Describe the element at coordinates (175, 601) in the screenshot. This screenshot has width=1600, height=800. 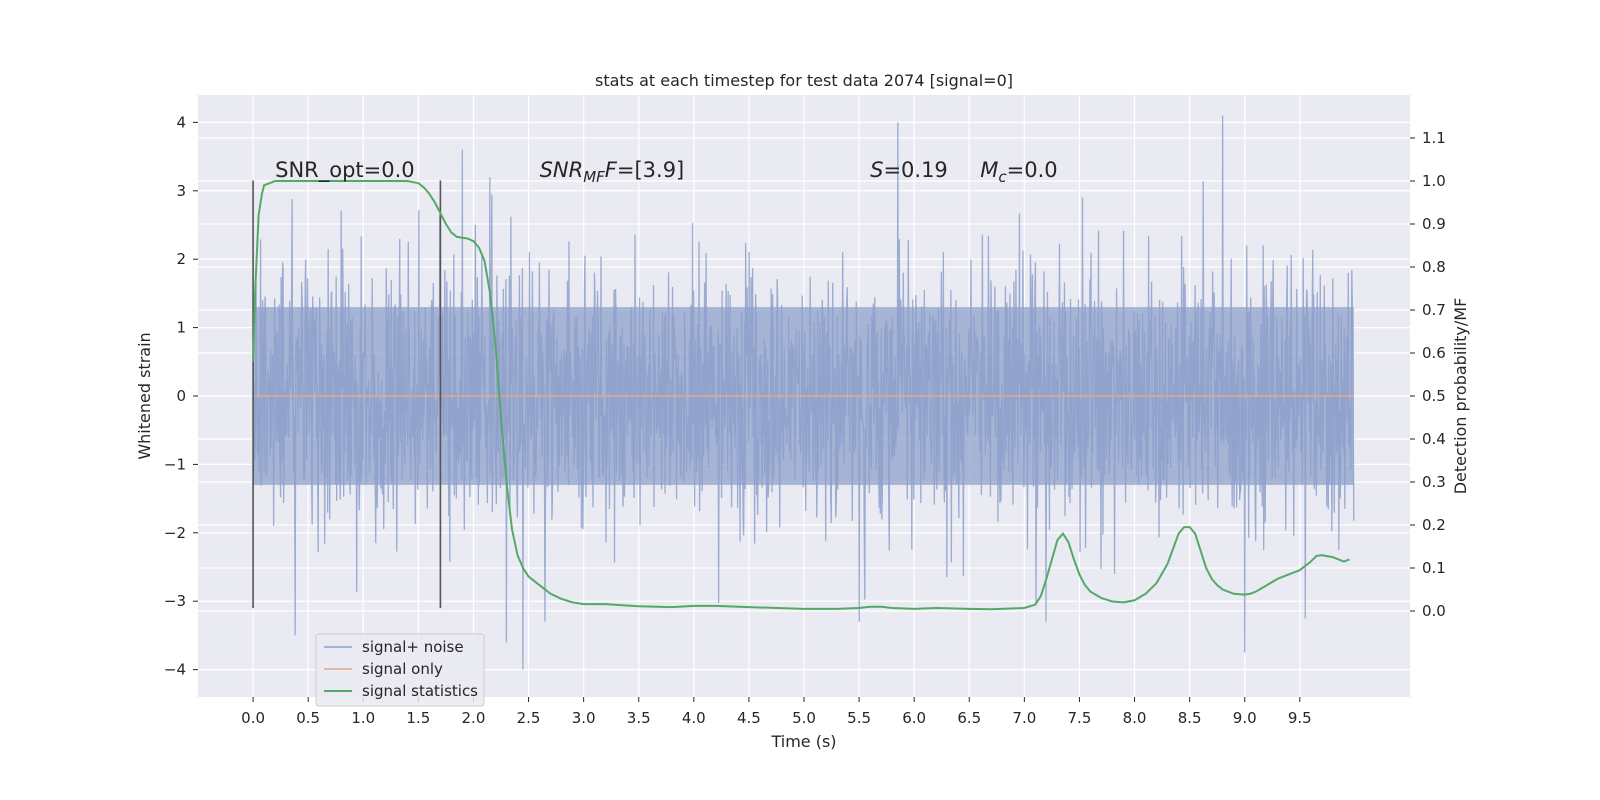
I see `y-left-tick-label: −3` at that location.